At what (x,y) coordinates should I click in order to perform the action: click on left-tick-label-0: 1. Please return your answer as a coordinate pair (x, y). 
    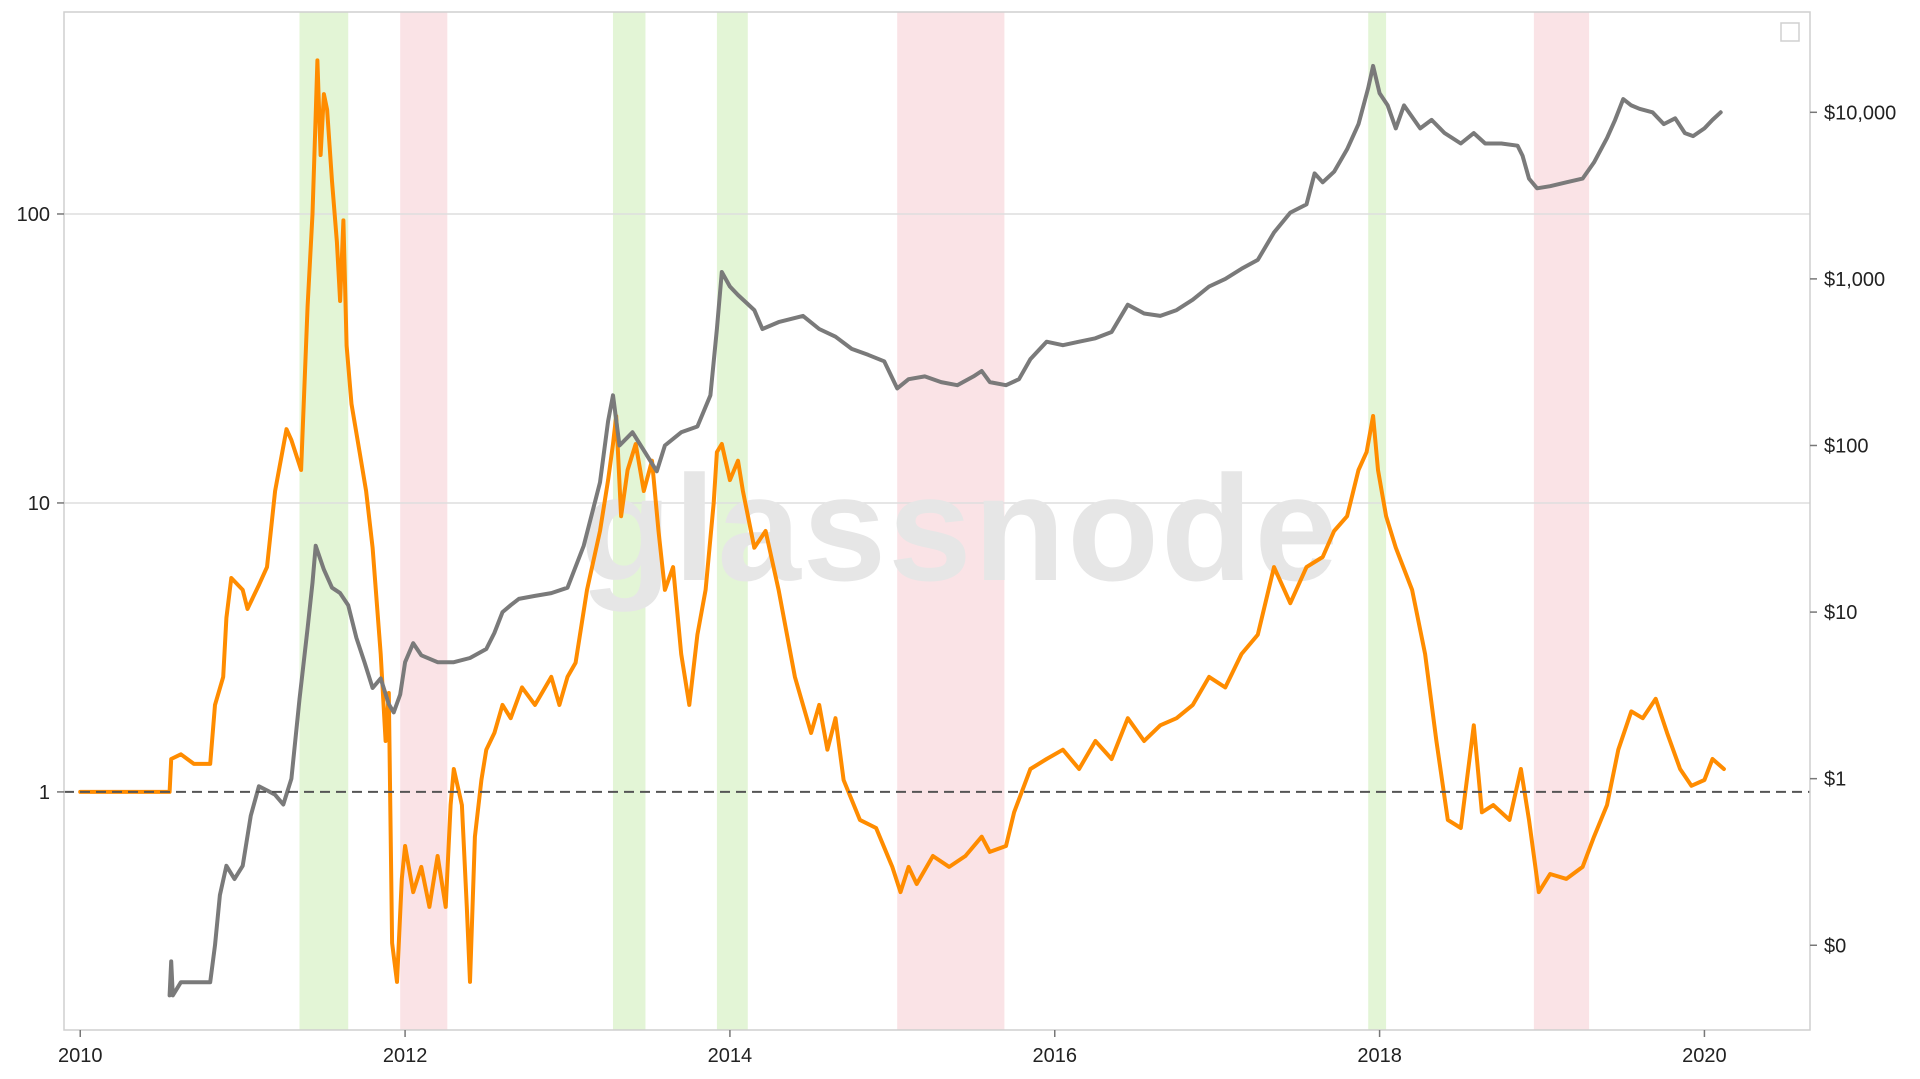
    Looking at the image, I should click on (44, 793).